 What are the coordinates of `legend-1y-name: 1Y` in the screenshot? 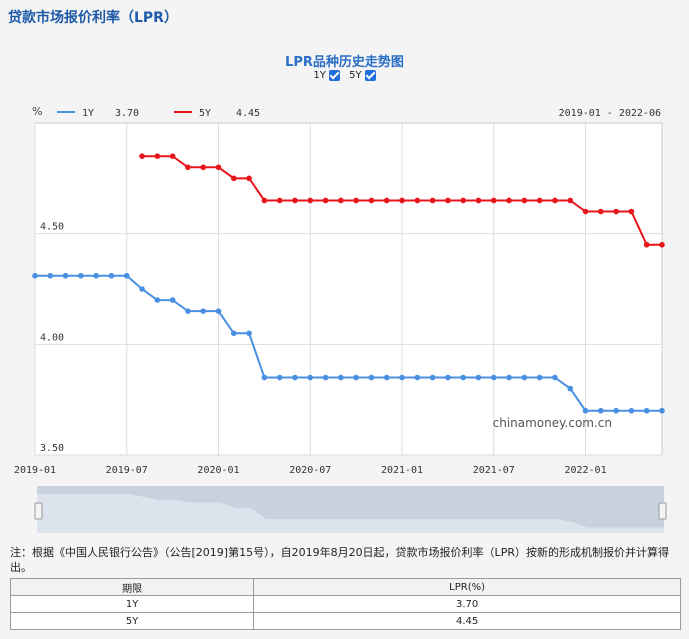 It's located at (88, 113).